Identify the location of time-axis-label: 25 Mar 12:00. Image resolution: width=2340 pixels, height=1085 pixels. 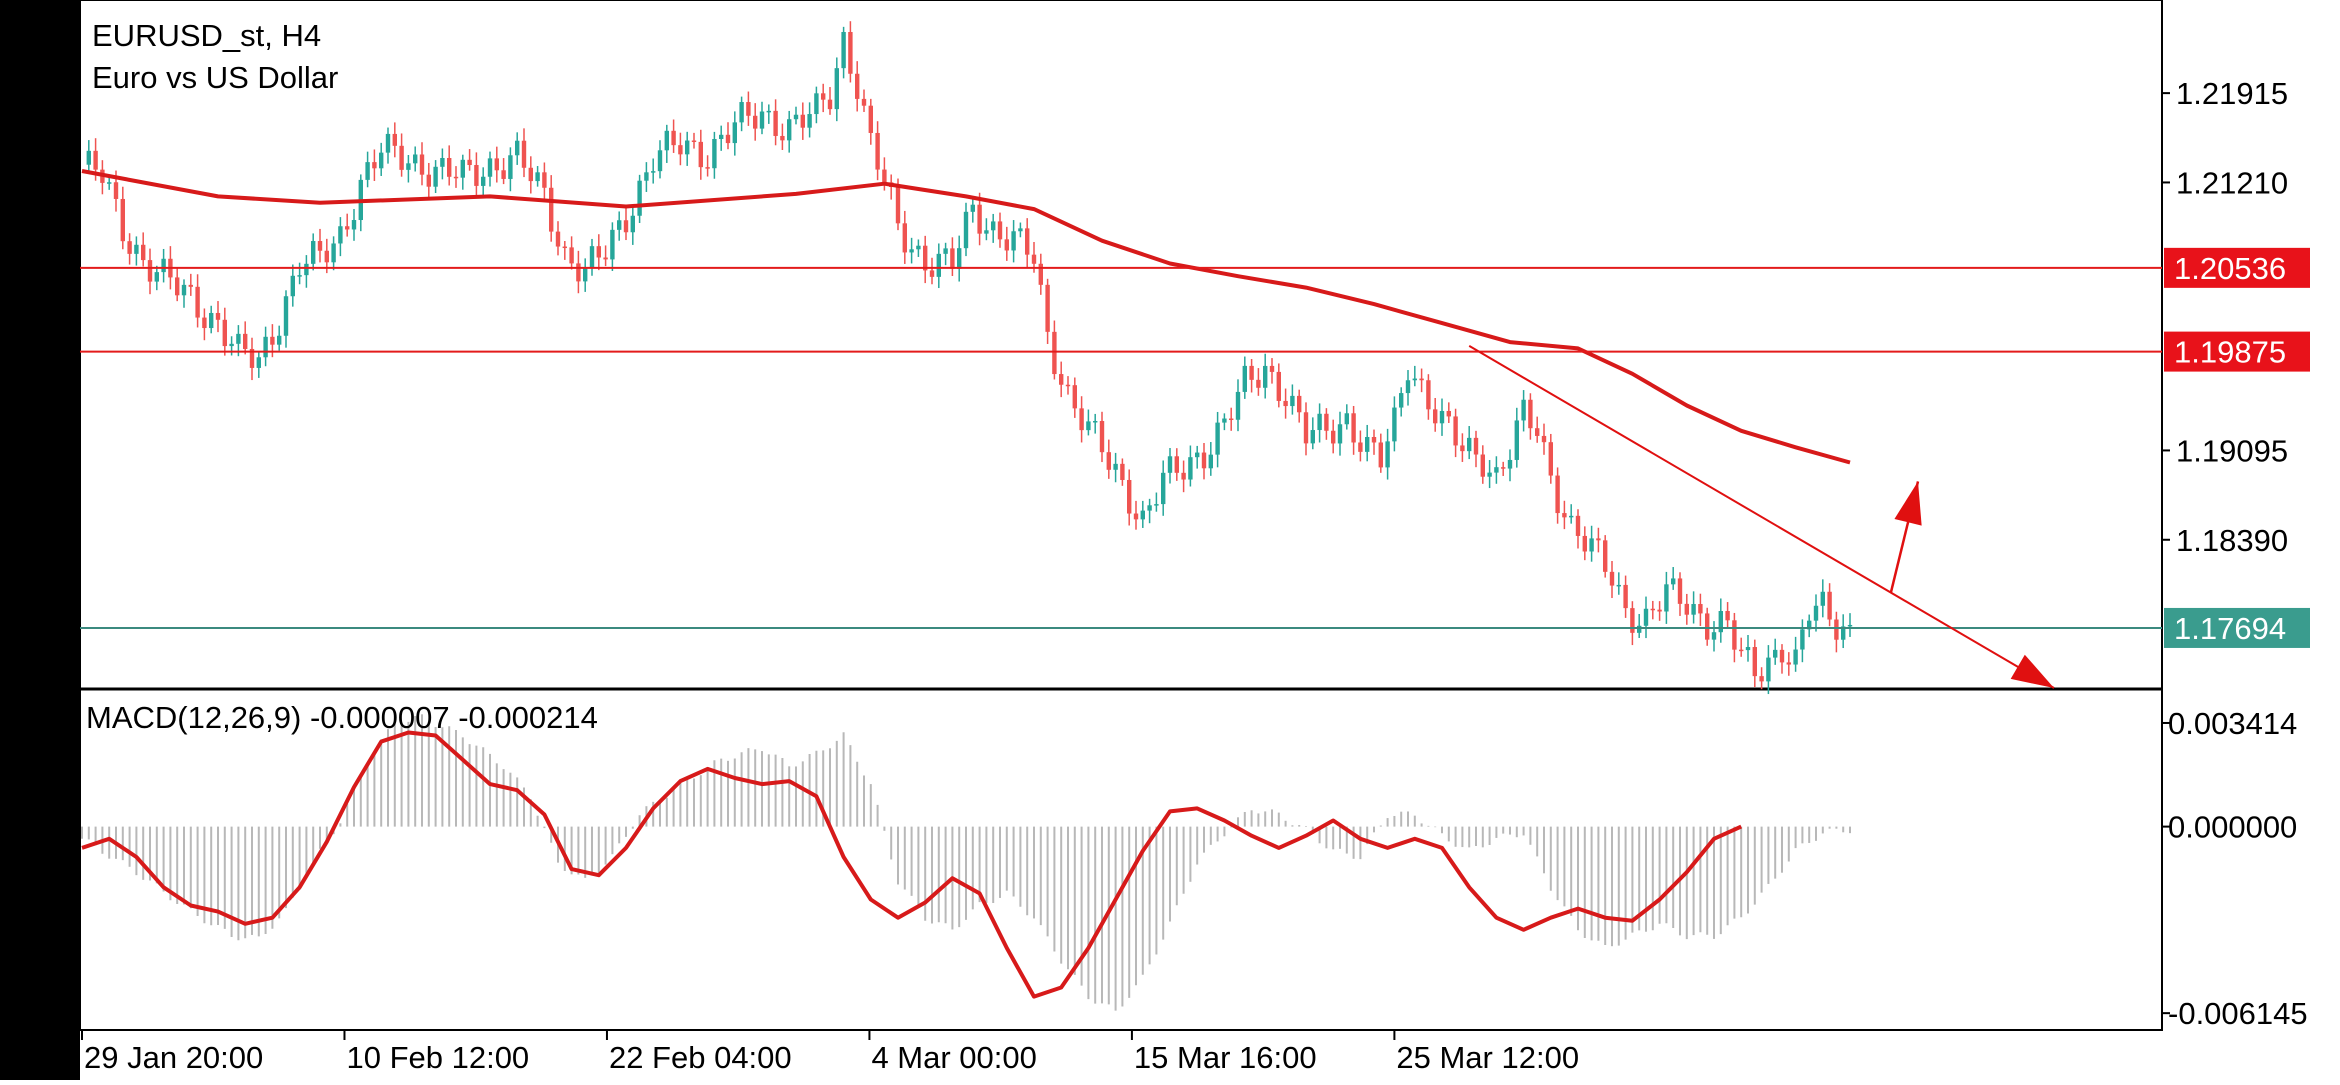
(1487, 1057).